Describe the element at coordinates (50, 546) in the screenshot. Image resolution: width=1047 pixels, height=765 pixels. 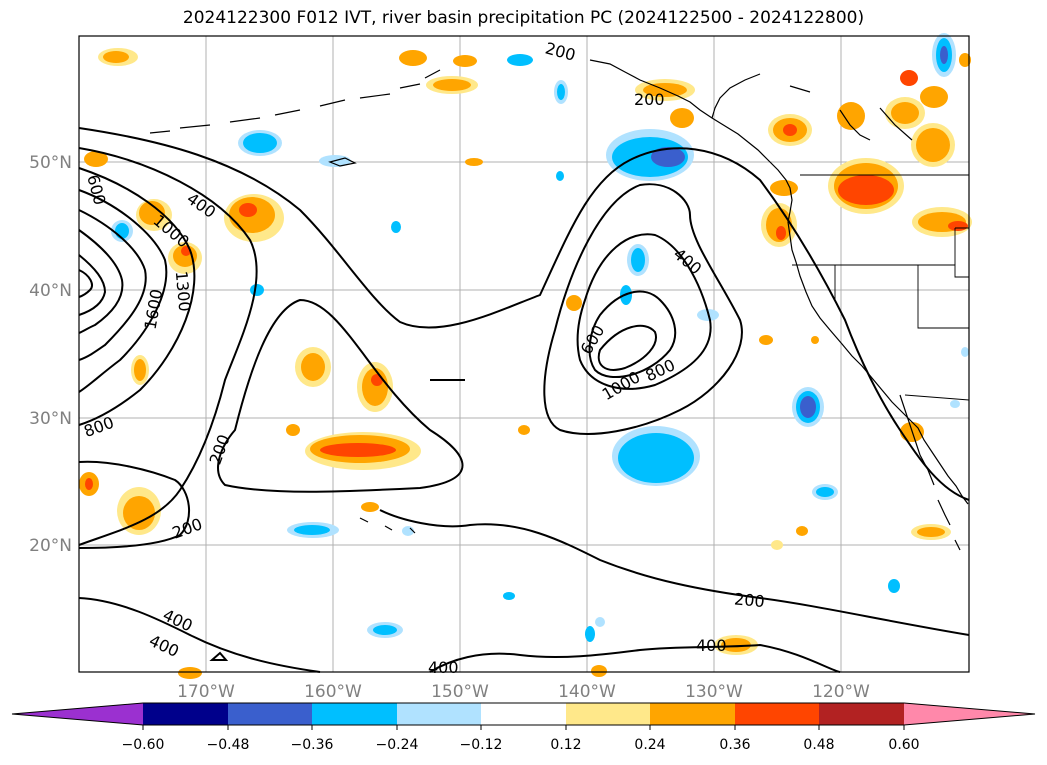
I see `lat-label: 20°N` at that location.